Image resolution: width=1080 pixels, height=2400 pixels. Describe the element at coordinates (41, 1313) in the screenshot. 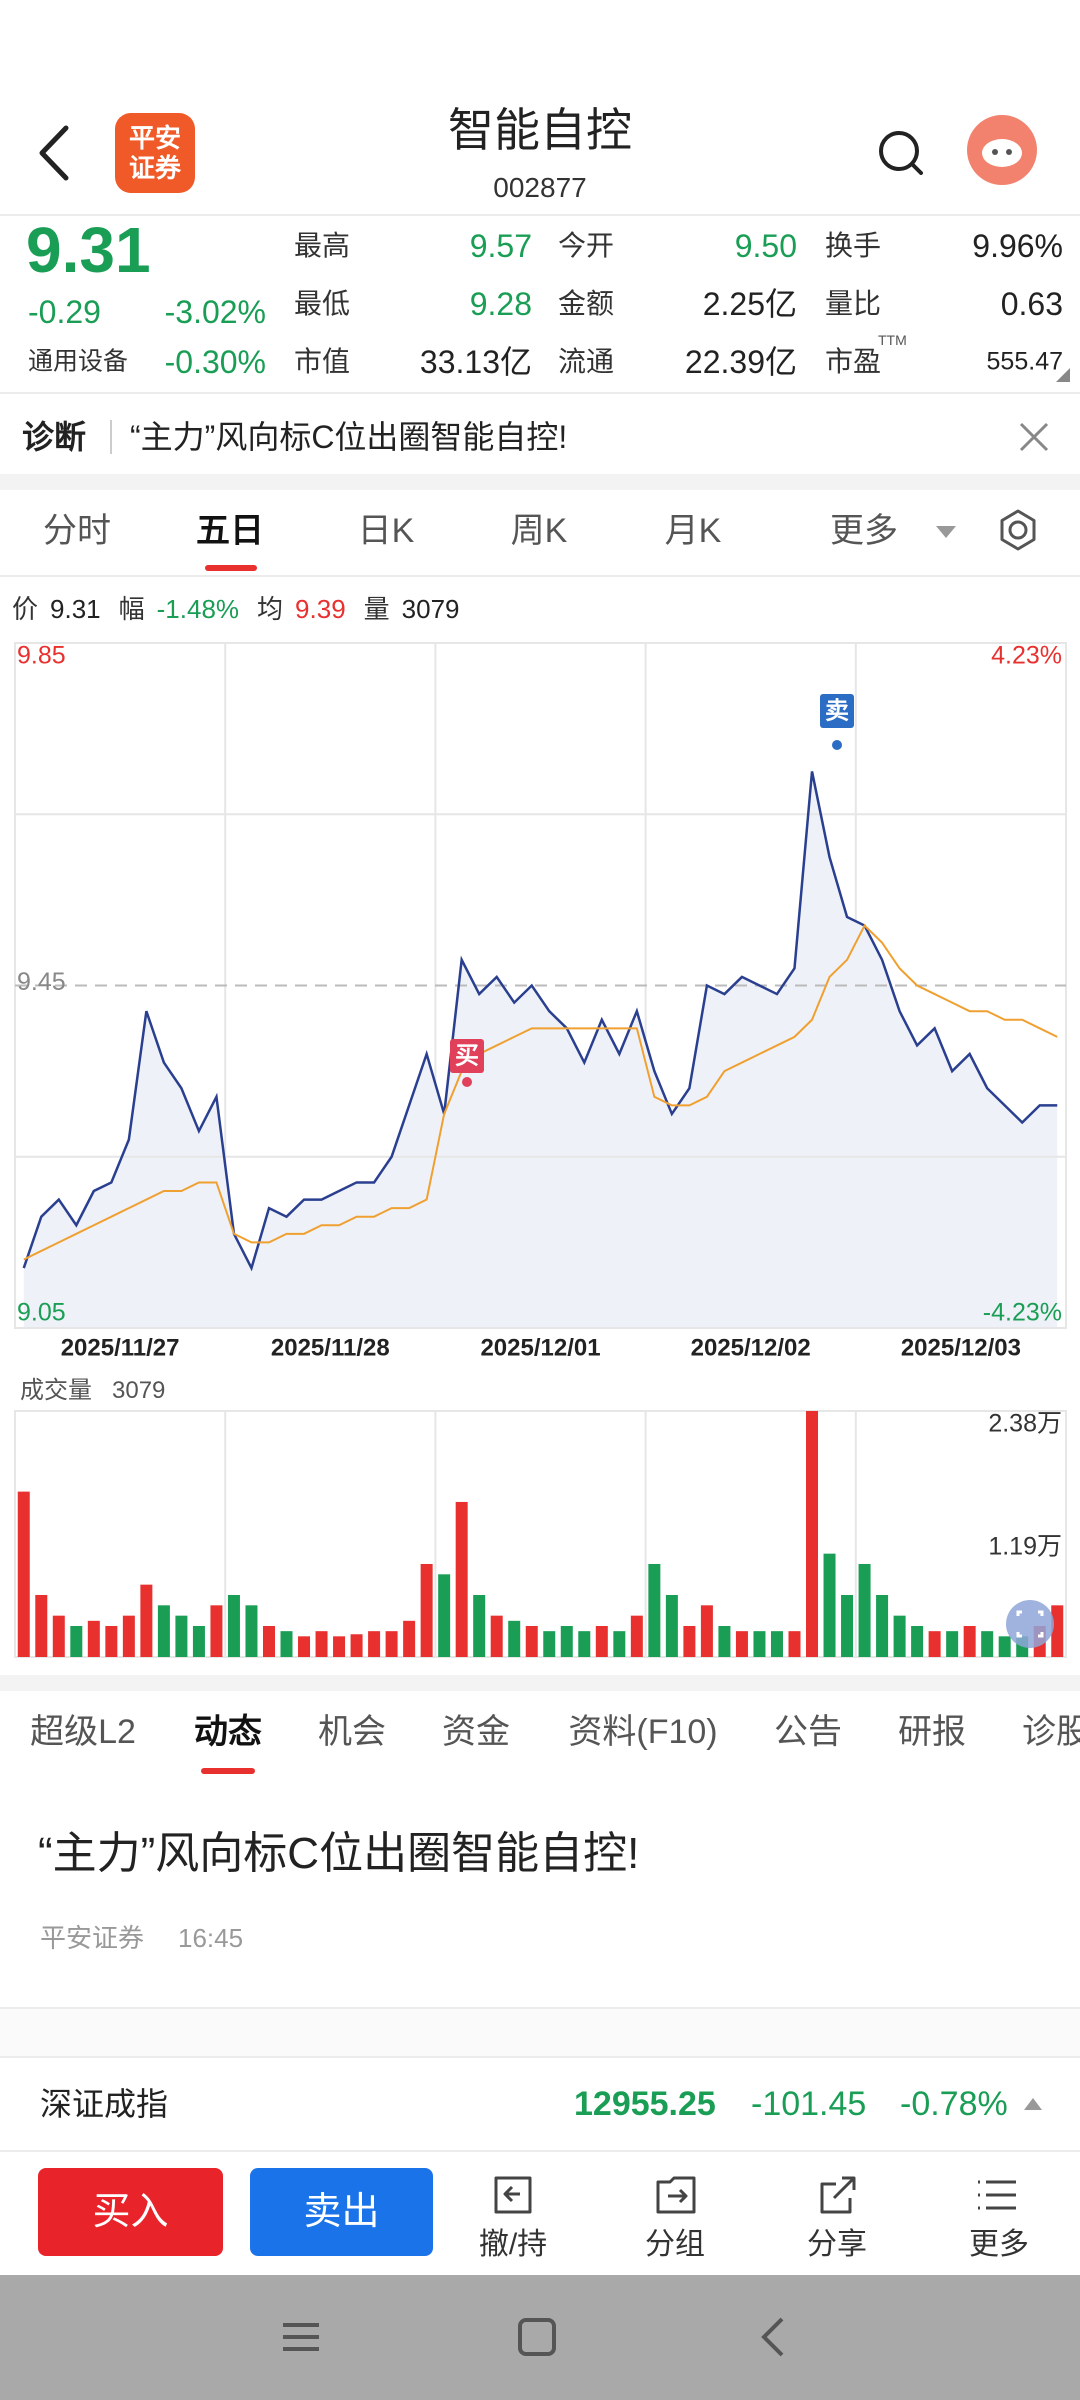

I see `y-tick-label: 9.05` at that location.